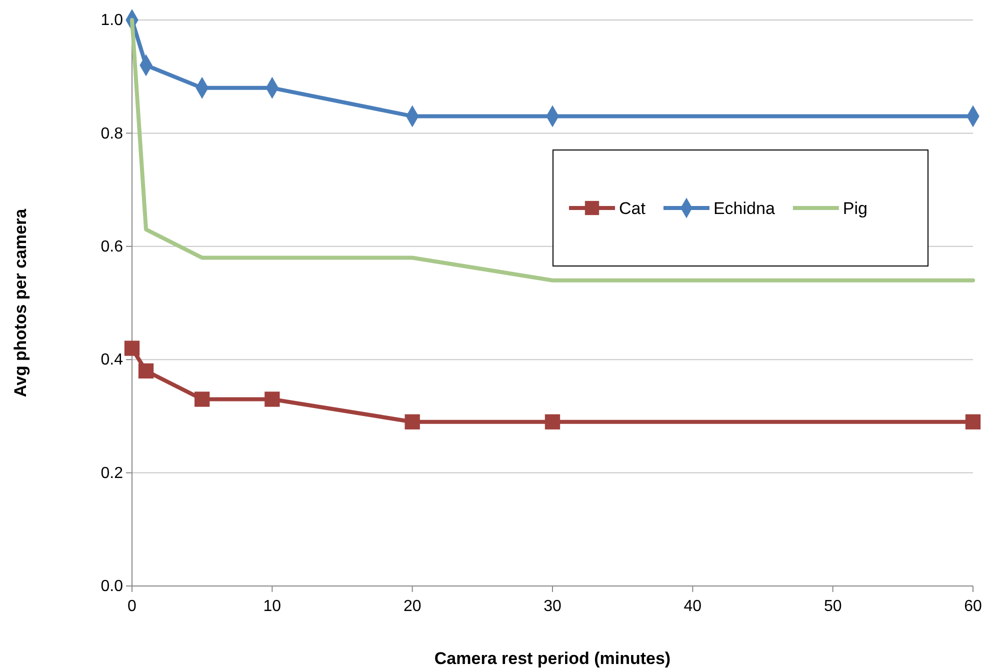 Image resolution: width=991 pixels, height=670 pixels. Describe the element at coordinates (632, 208) in the screenshot. I see `legend-label: Cat` at that location.